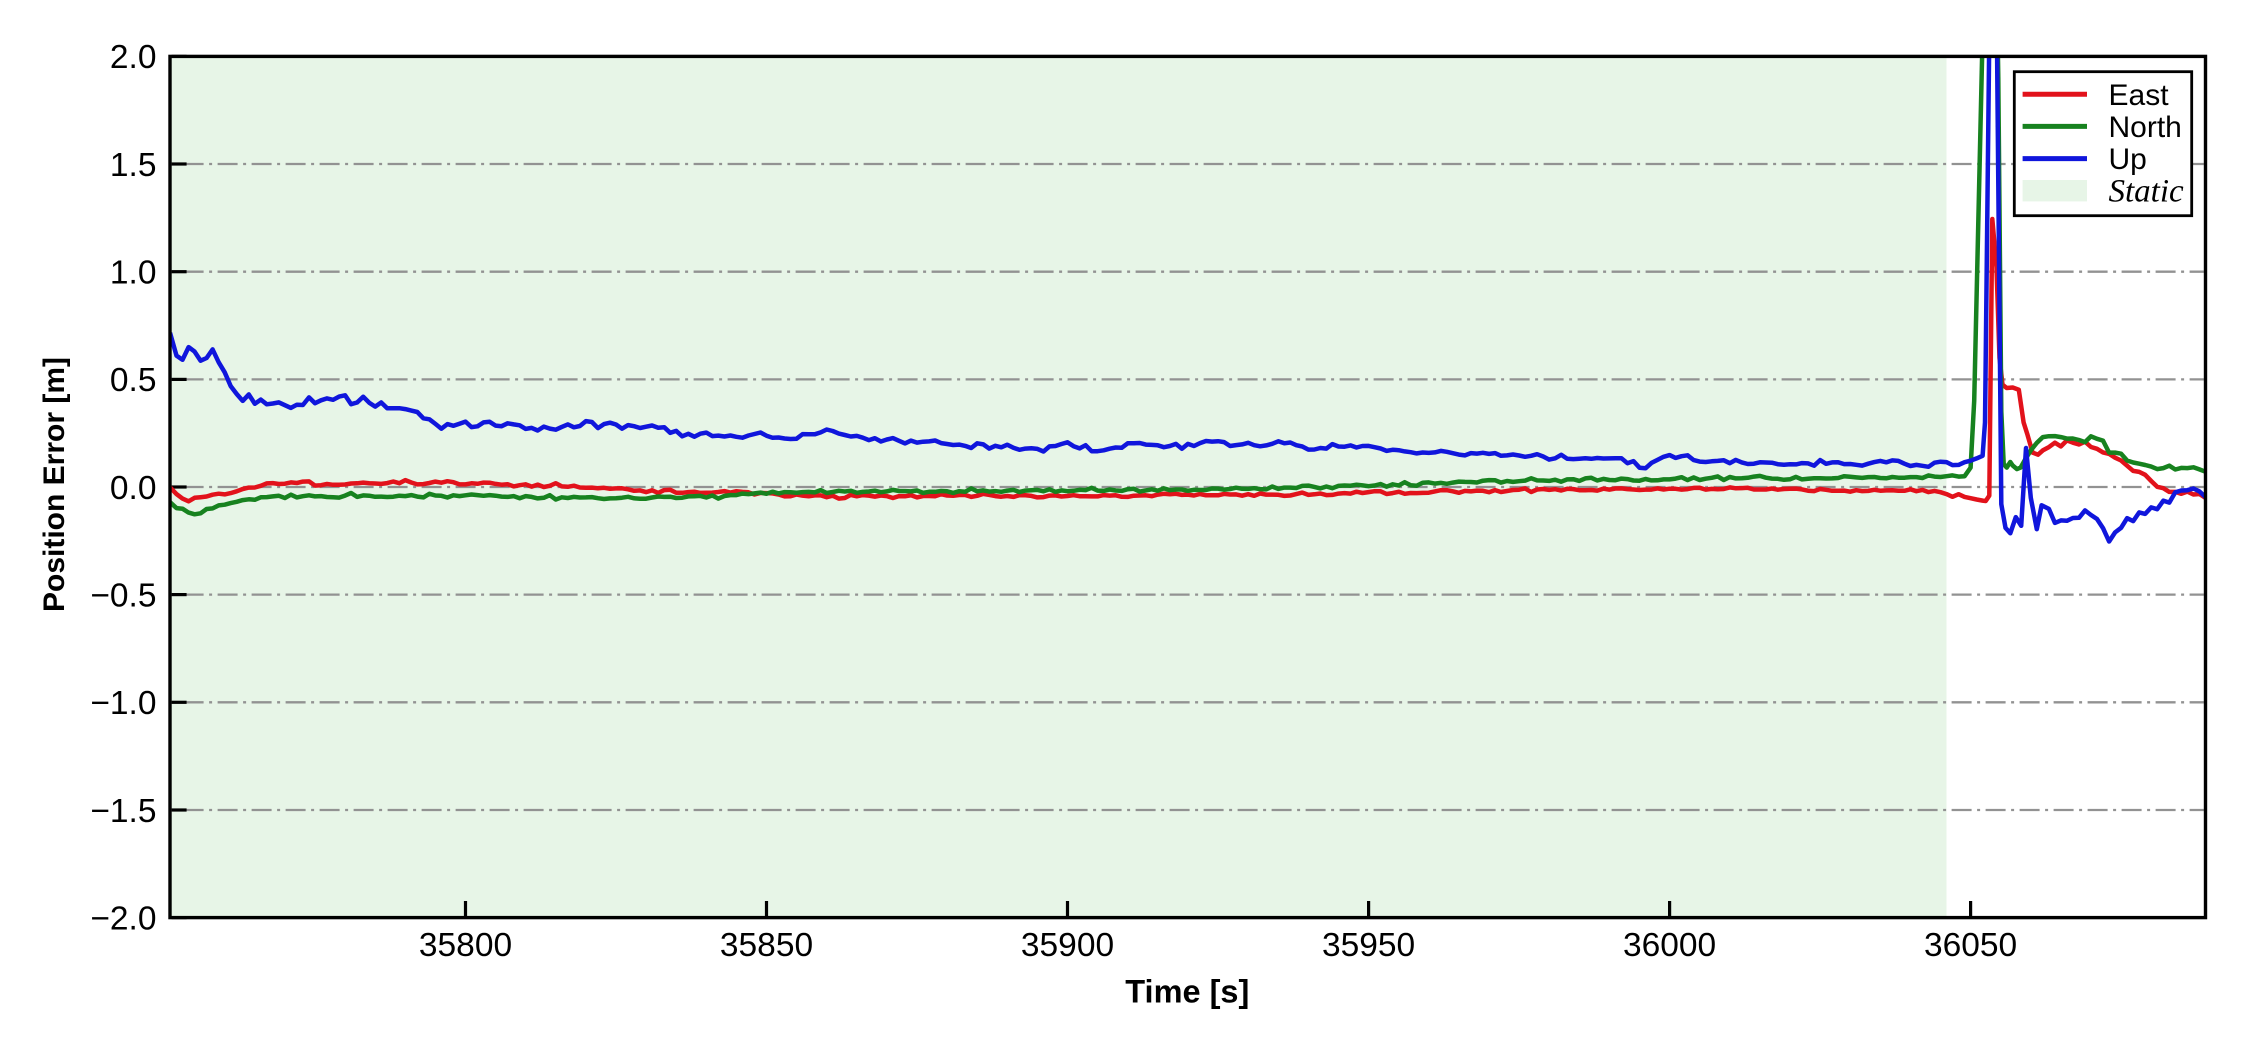 This screenshot has height=1055, width=2250. I want to click on svg-text: Time [s], so click(1187, 992).